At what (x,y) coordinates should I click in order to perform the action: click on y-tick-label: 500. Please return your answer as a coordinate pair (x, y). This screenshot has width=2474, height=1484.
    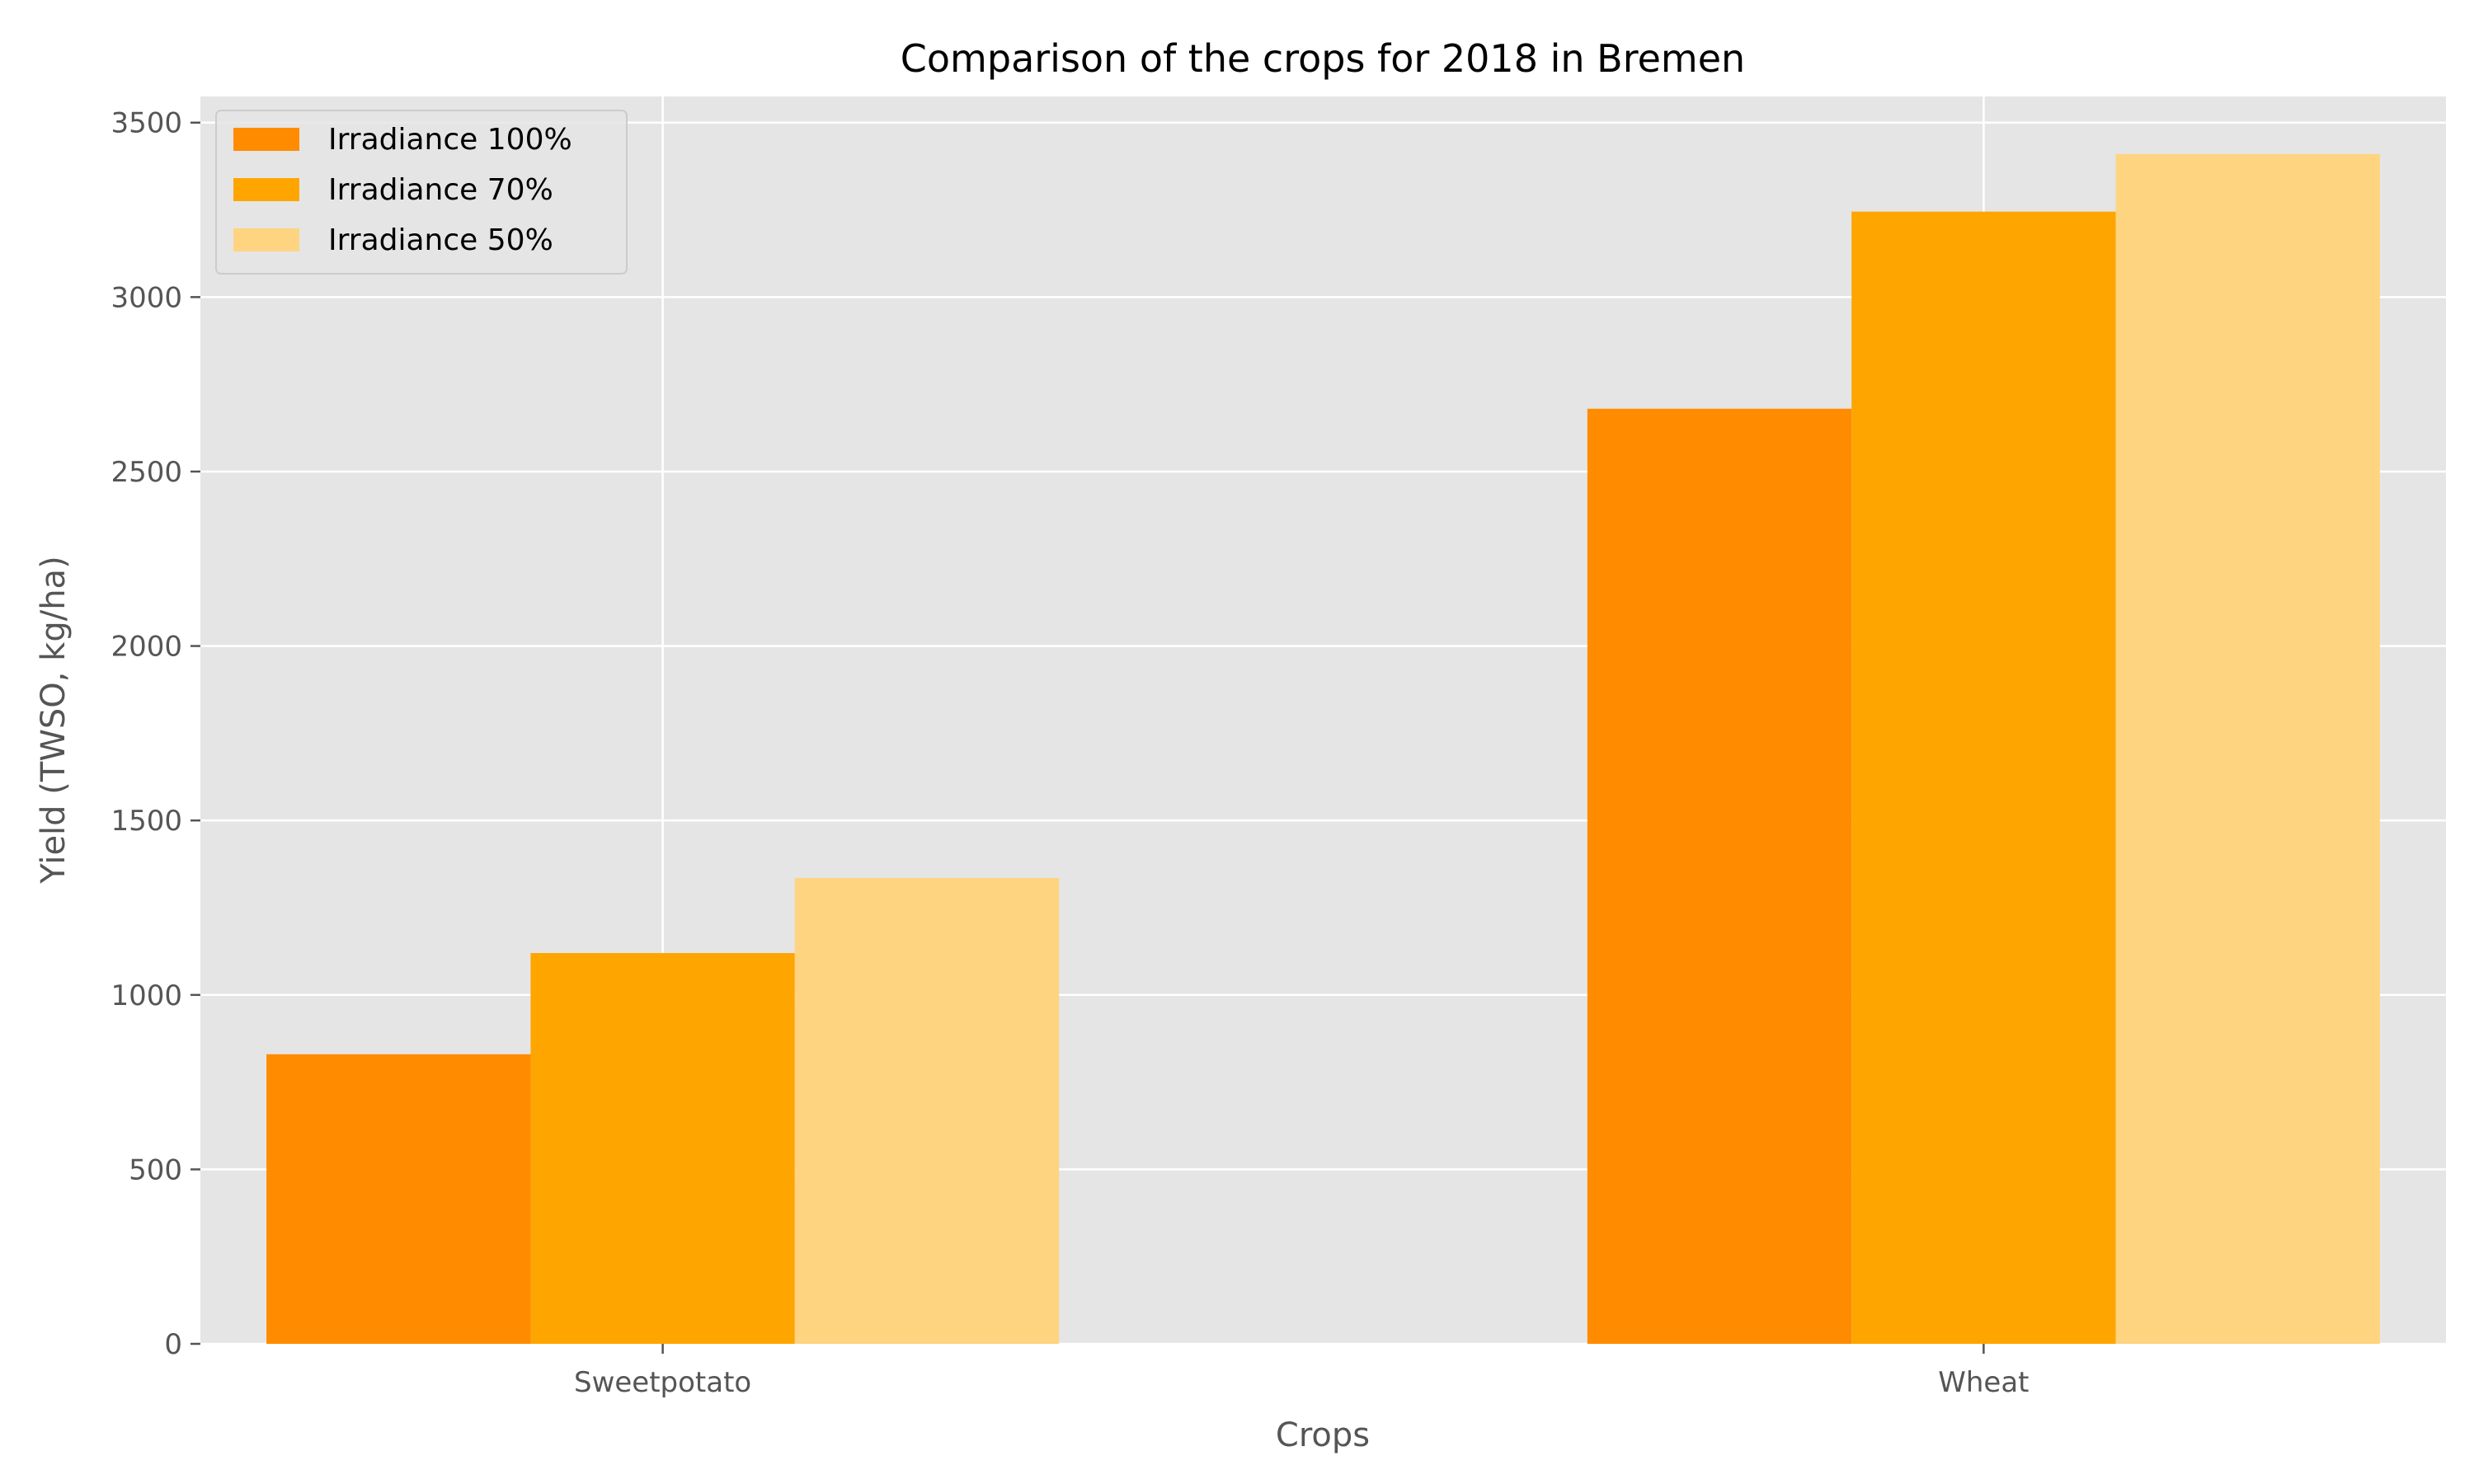
    Looking at the image, I should click on (155, 1169).